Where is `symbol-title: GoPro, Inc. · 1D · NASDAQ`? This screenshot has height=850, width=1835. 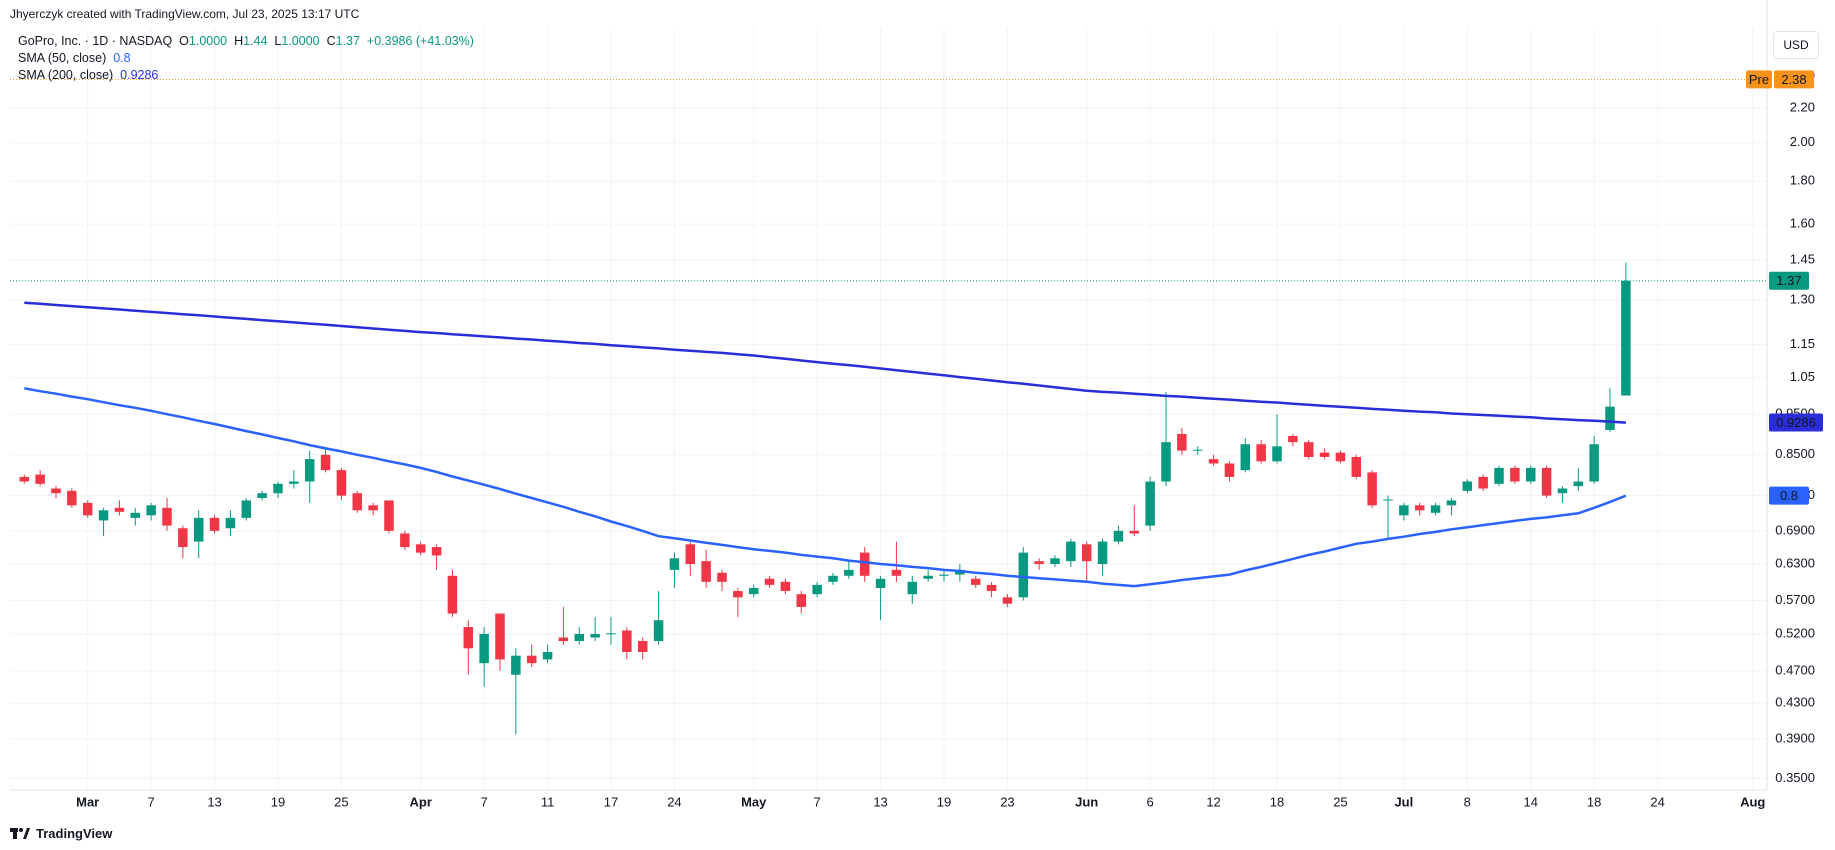
symbol-title: GoPro, Inc. · 1D · NASDAQ is located at coordinates (95, 41).